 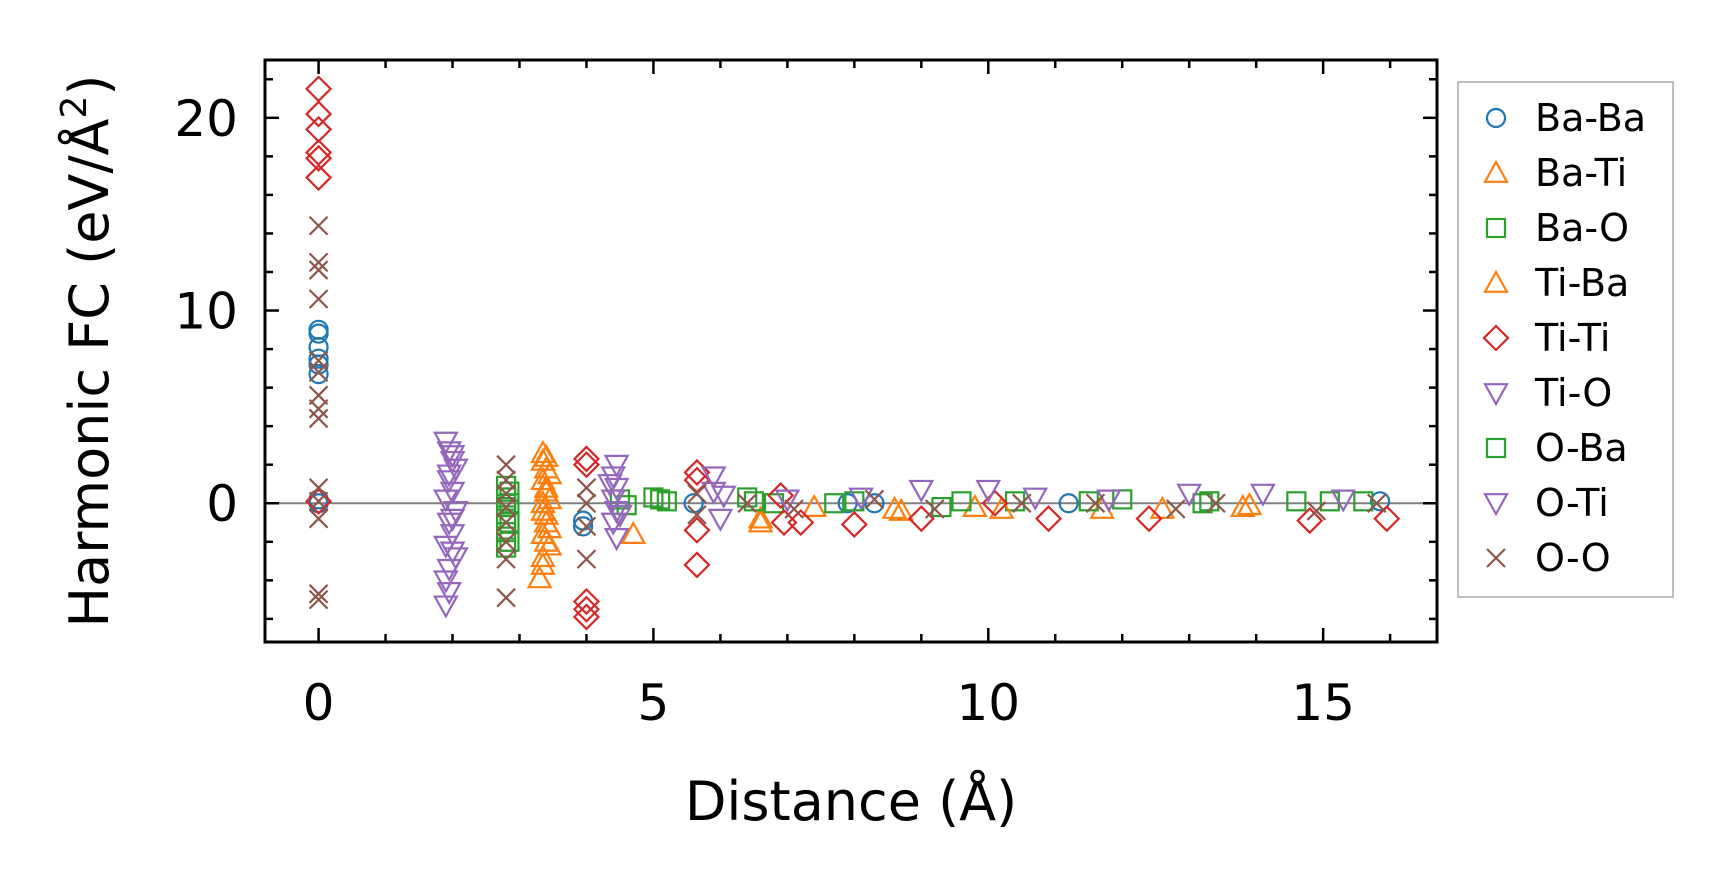 What do you see at coordinates (1496, 228) in the screenshot?
I see `legend-marker-ba-o` at bounding box center [1496, 228].